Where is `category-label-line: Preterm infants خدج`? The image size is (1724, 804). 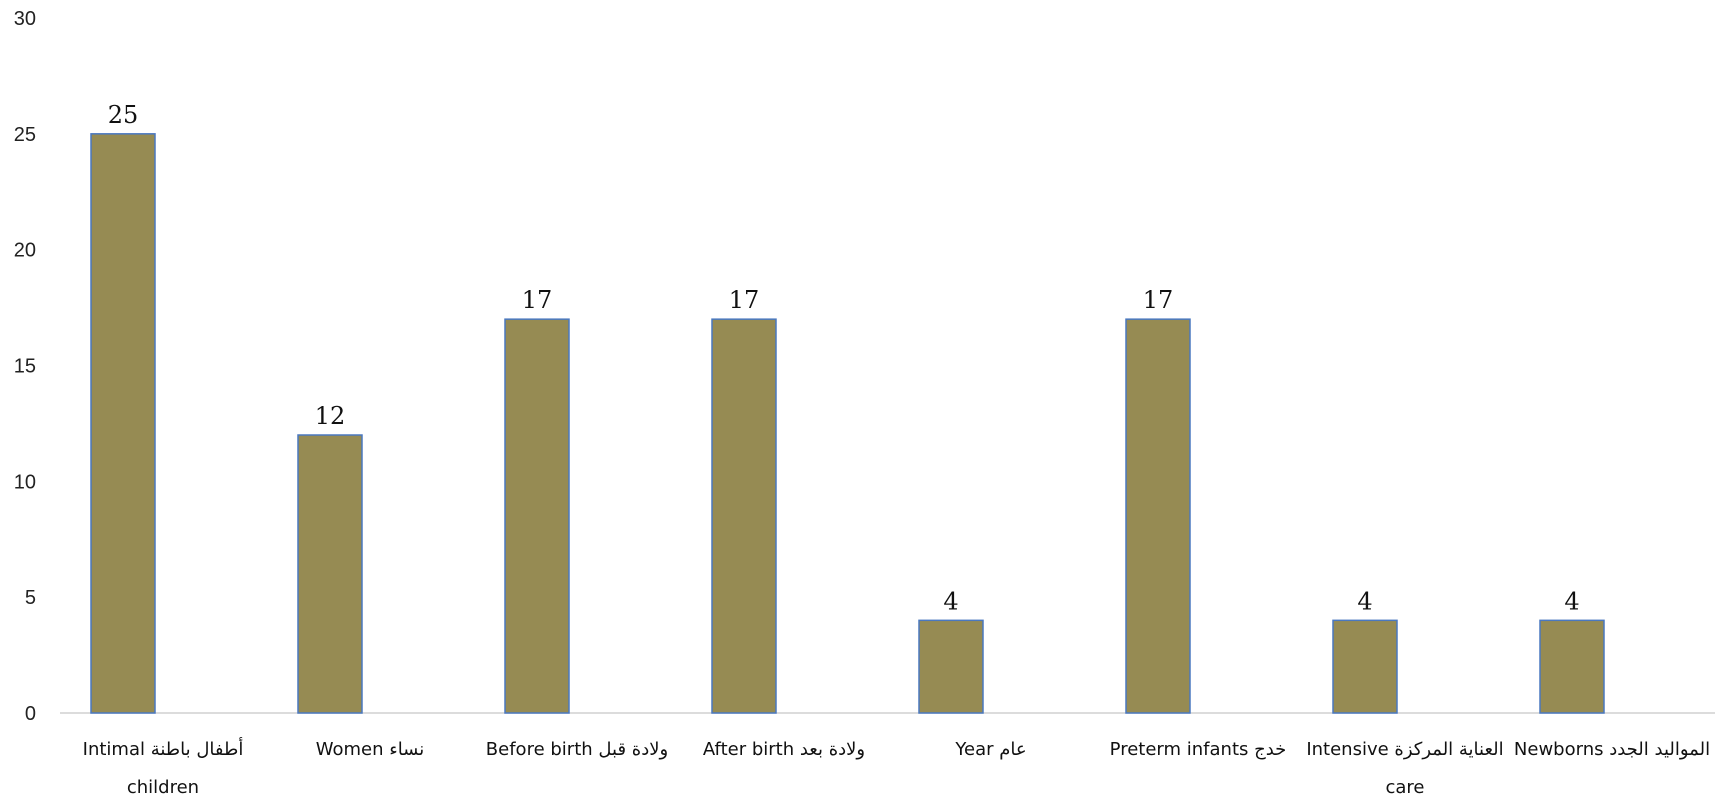
category-label-line: Preterm infants خدج is located at coordinates (1198, 749).